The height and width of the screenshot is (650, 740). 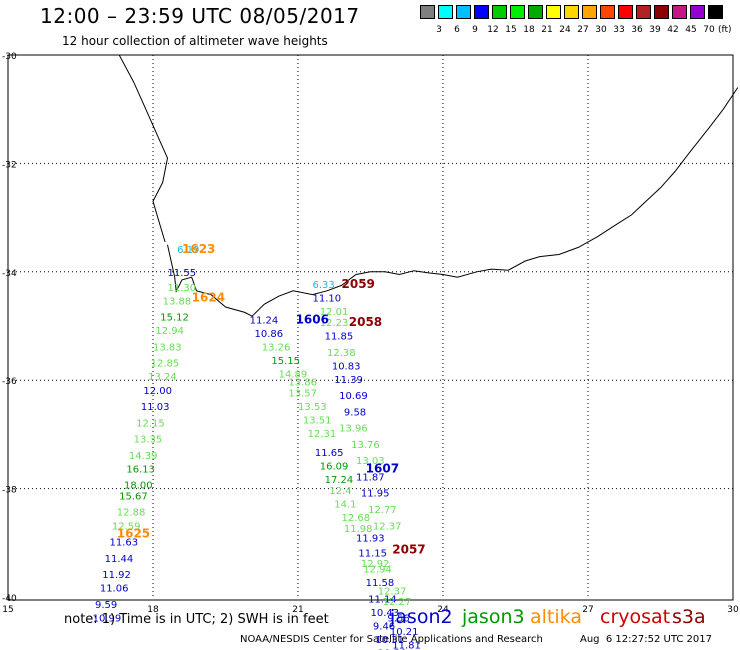 I want to click on wave-height-value: 18.00, so click(x=138, y=486).